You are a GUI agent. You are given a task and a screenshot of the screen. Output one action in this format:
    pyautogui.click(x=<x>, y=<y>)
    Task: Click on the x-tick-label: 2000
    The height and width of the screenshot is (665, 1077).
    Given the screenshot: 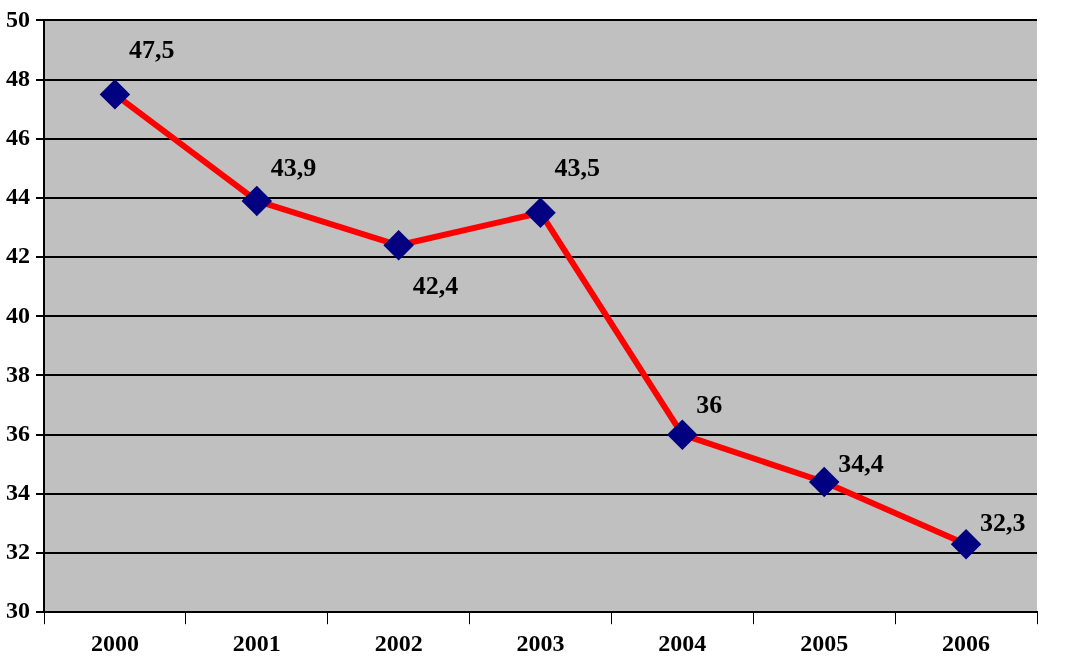 What is the action you would take?
    pyautogui.click(x=114, y=642)
    